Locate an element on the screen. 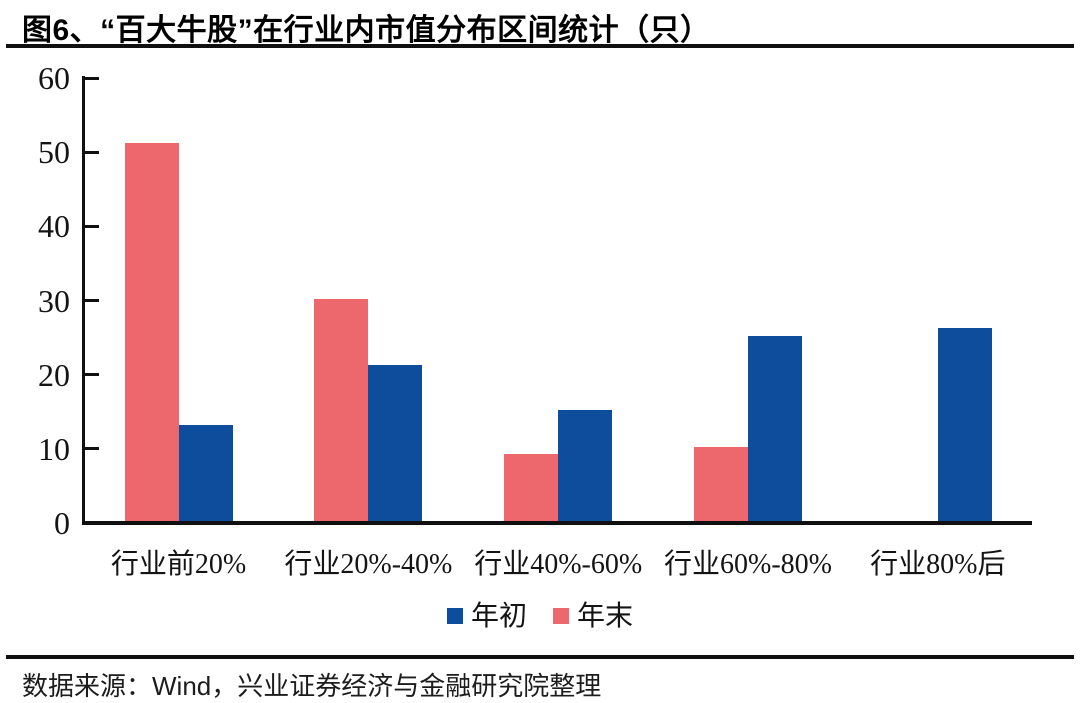 Image resolution: width=1080 pixels, height=703 pixels. y-axis-tick-label: 30 is located at coordinates (54, 300).